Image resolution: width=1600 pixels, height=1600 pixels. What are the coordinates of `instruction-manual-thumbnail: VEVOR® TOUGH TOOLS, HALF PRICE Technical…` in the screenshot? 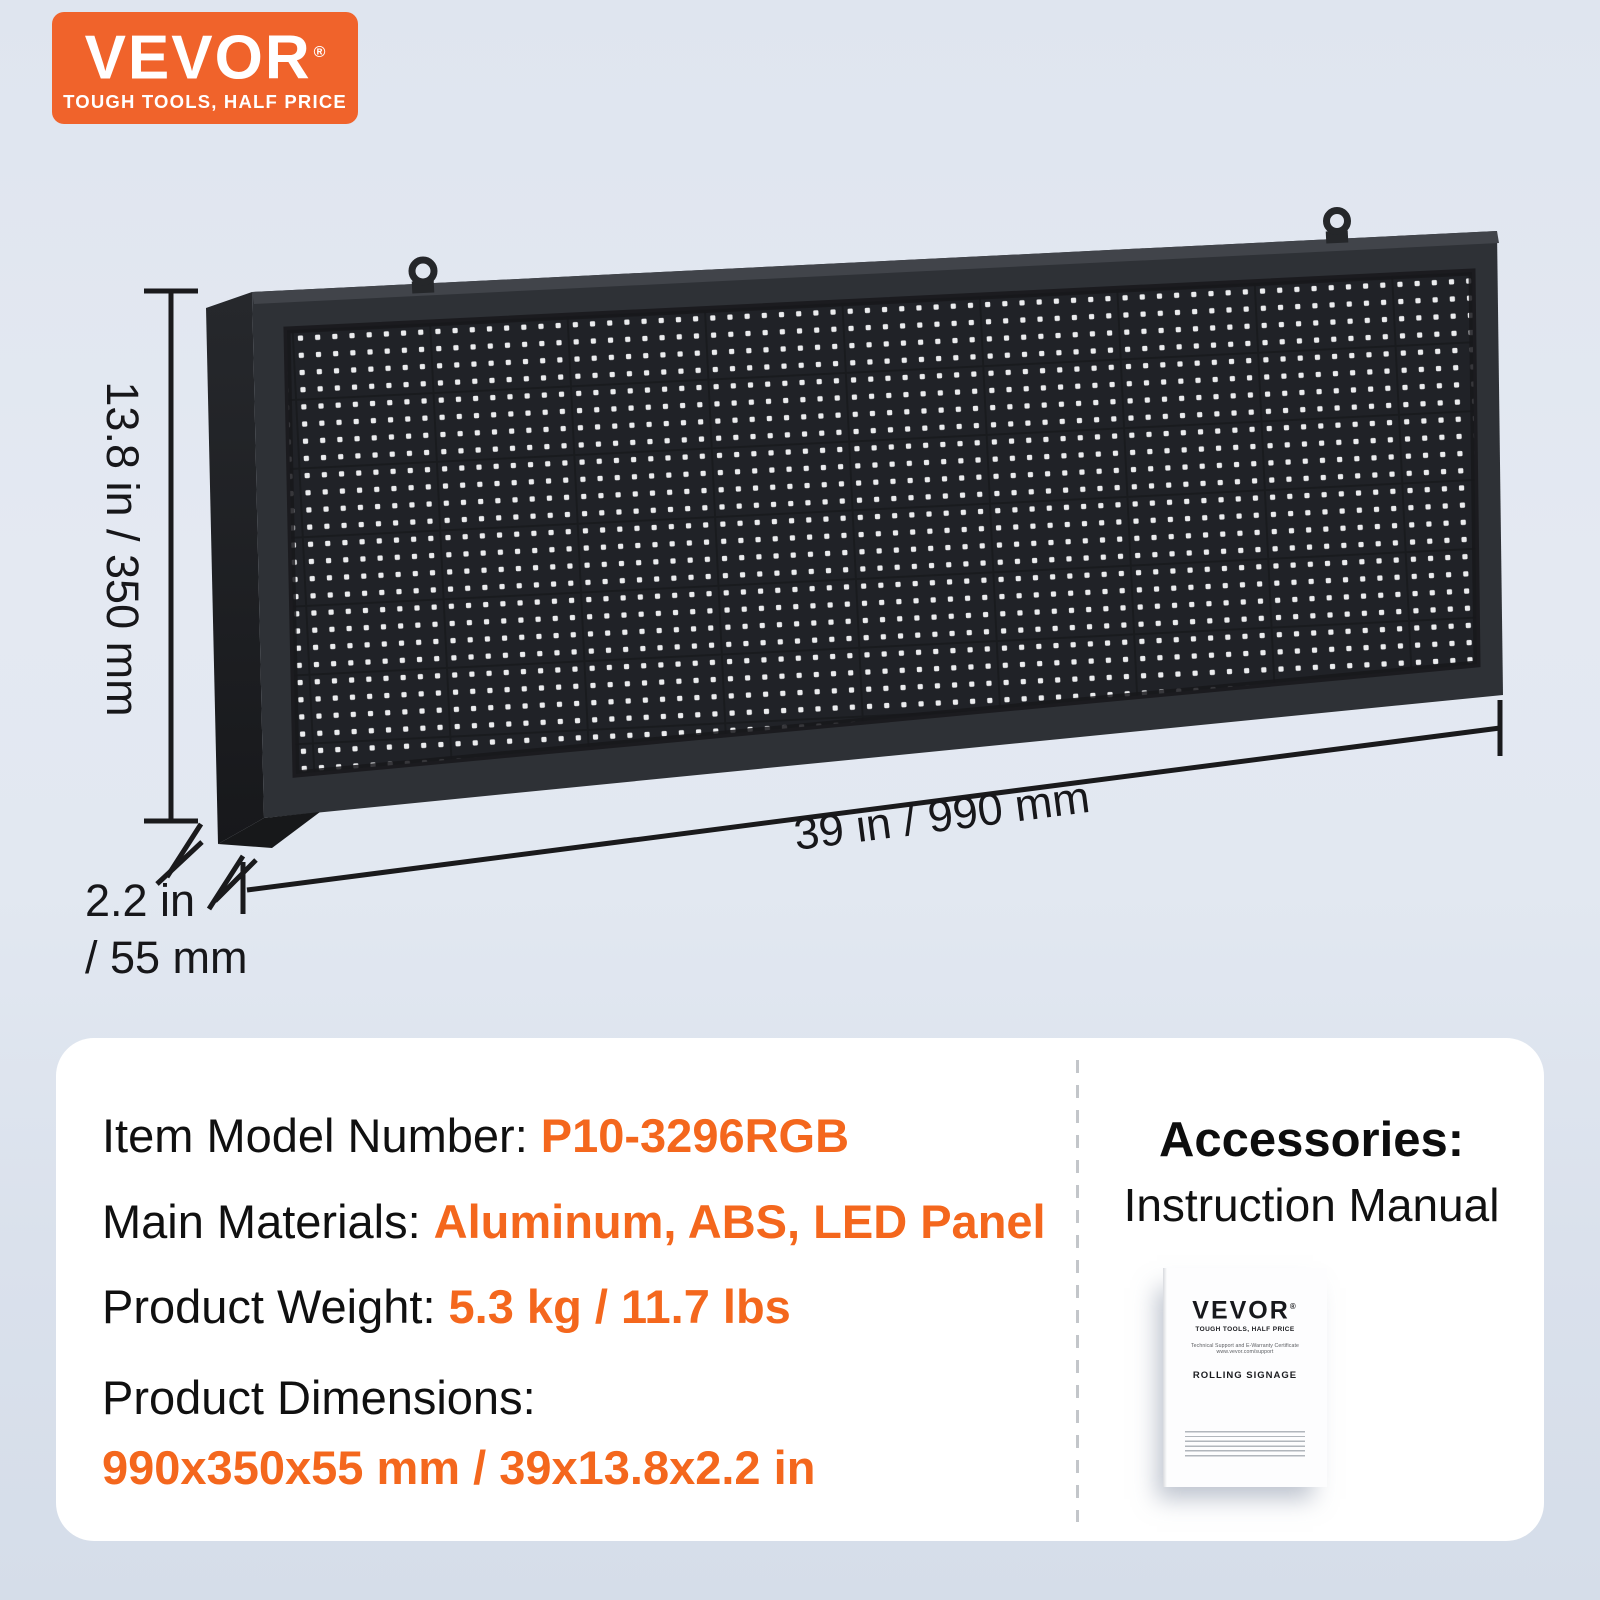 It's located at (1245, 1377).